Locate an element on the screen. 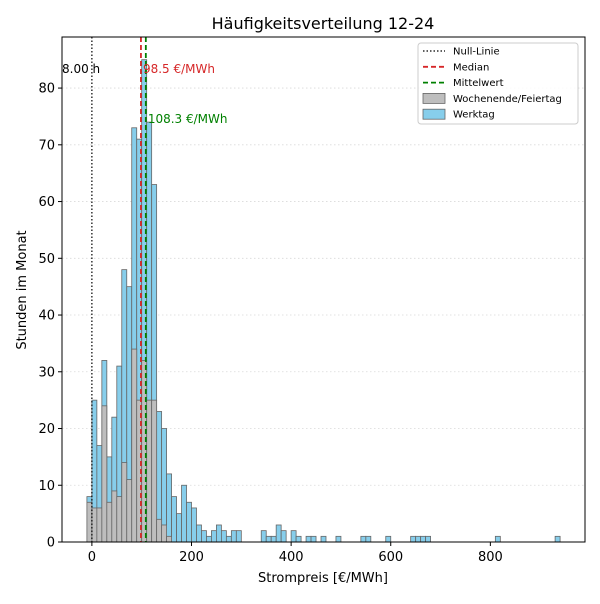 This screenshot has height=604, width=600. x-tick-label: 200 is located at coordinates (191, 557).